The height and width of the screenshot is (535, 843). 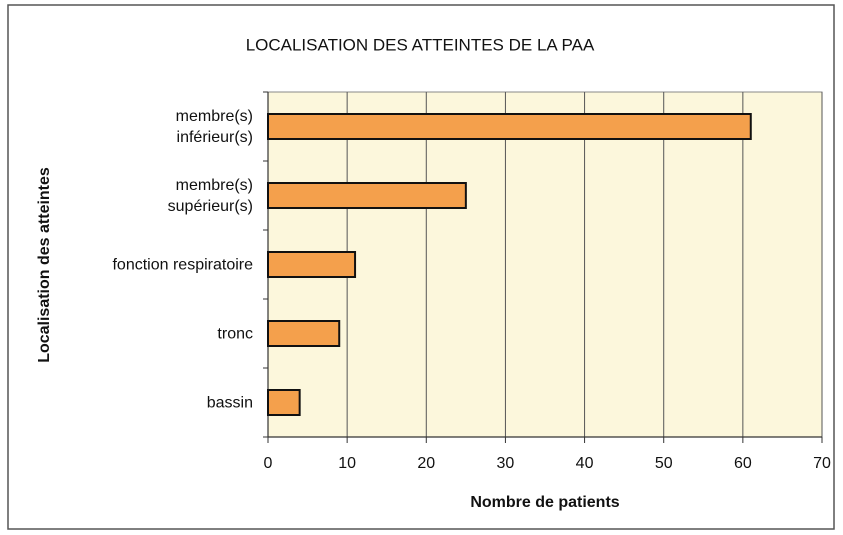 I want to click on y-tick-label: bassin, so click(x=229, y=402).